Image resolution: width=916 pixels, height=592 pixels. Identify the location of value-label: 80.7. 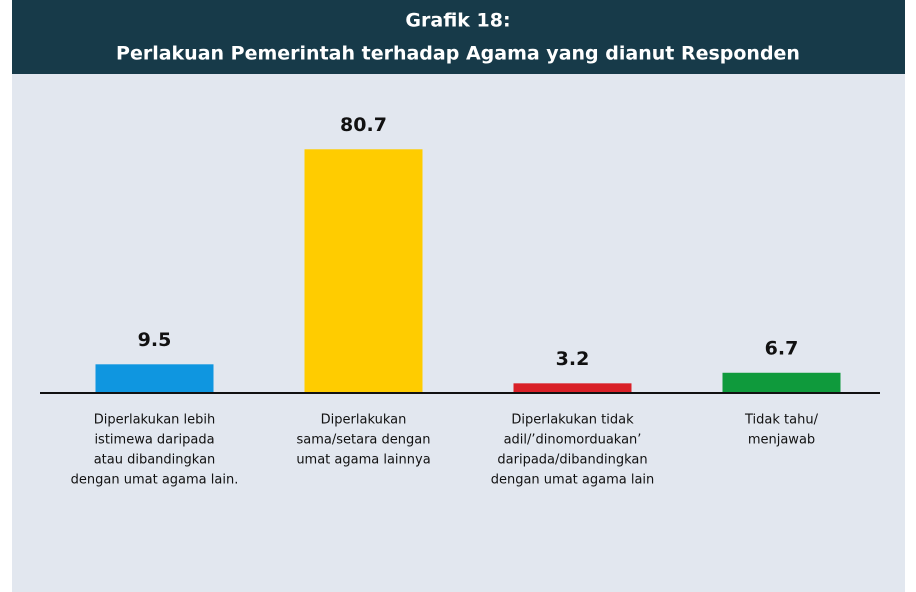
(363, 125).